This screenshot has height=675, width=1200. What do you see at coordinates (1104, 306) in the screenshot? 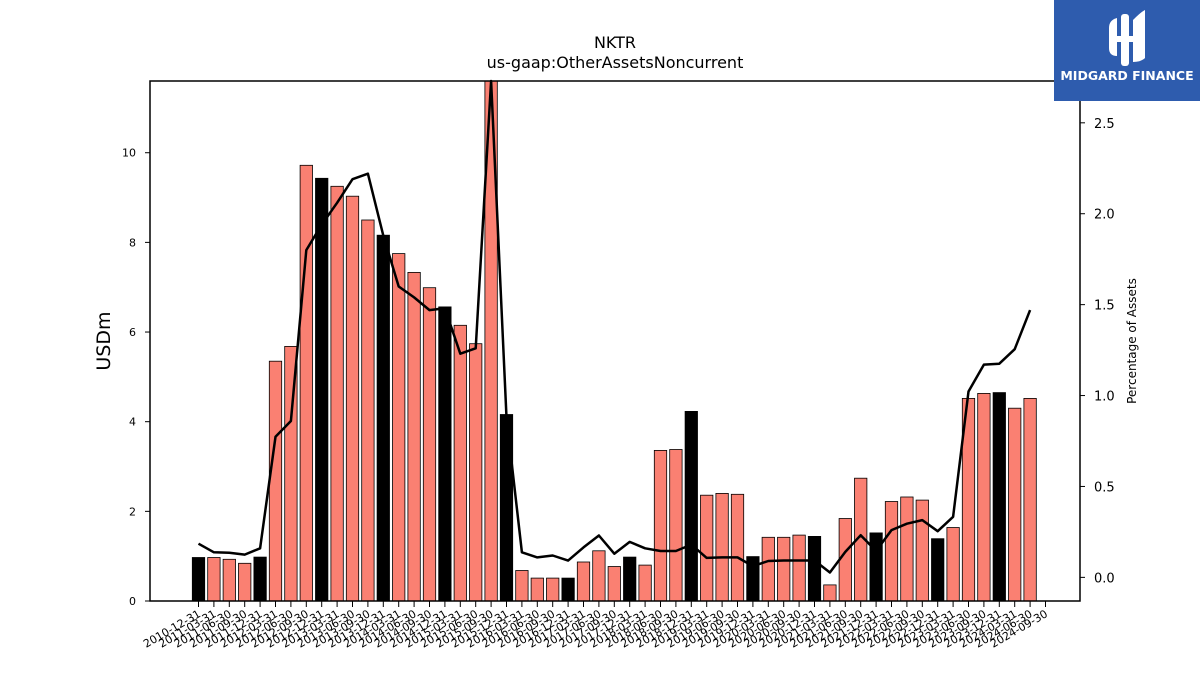
I see `y2-tick-label: 1.5` at bounding box center [1104, 306].